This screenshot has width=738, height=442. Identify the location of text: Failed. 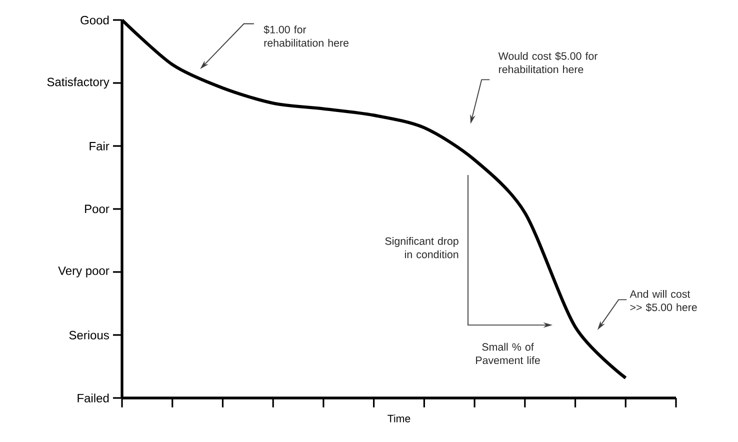
(93, 398).